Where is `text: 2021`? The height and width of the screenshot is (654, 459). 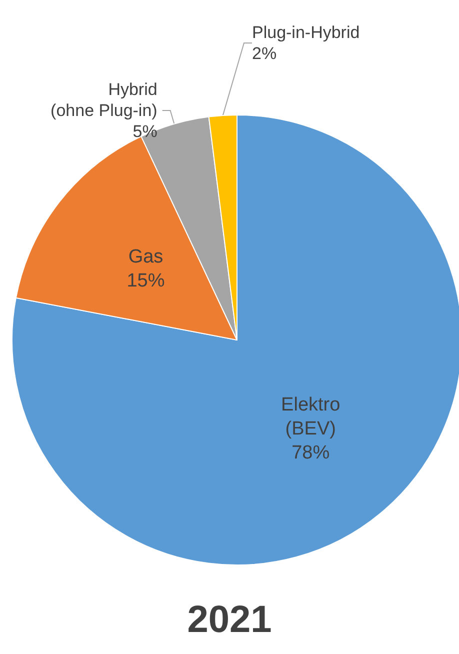 text: 2021 is located at coordinates (229, 620).